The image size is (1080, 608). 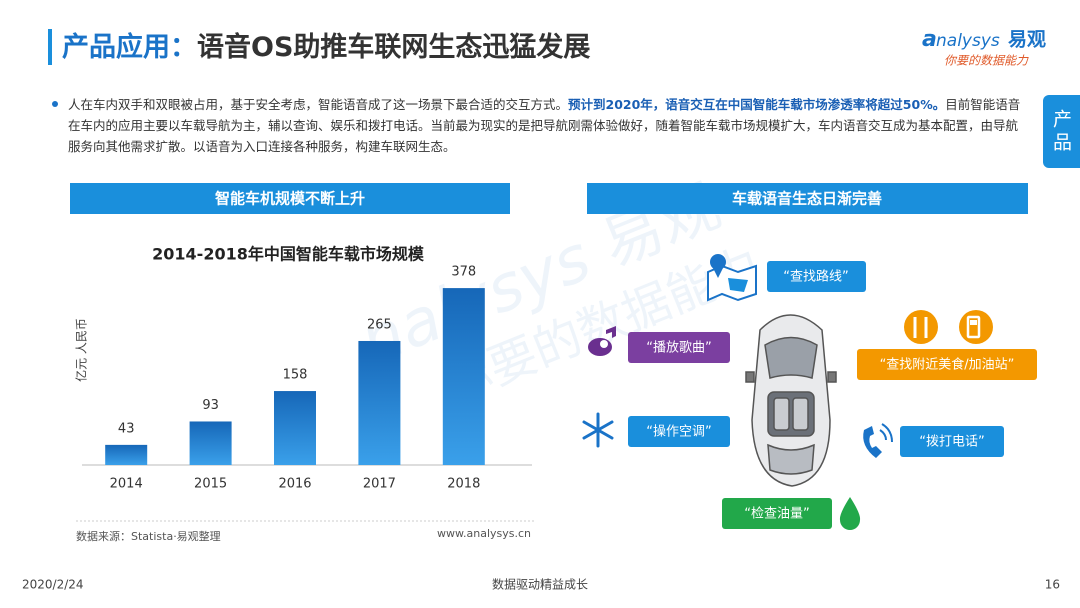 What do you see at coordinates (929, 39) in the screenshot?
I see `logo-a: a` at bounding box center [929, 39].